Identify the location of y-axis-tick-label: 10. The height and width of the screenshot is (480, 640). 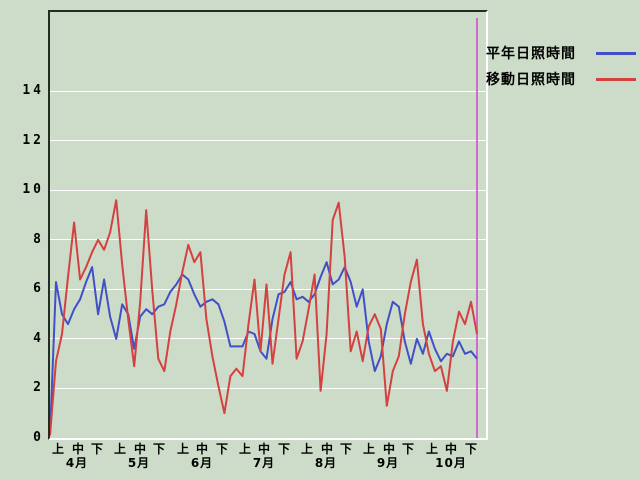
(33, 189).